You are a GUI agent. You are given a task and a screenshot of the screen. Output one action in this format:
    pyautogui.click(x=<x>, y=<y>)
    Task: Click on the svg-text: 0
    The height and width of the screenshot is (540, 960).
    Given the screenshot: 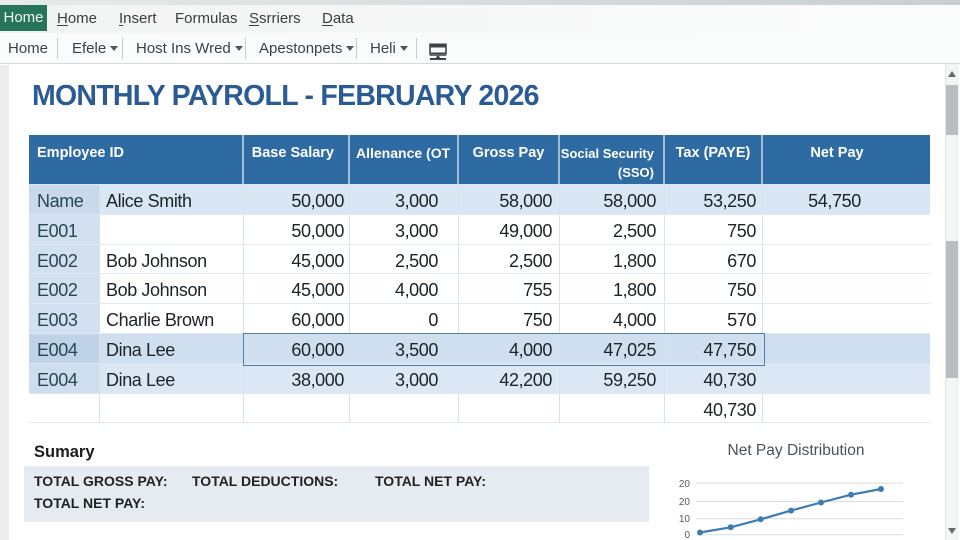 What is the action you would take?
    pyautogui.click(x=687, y=535)
    